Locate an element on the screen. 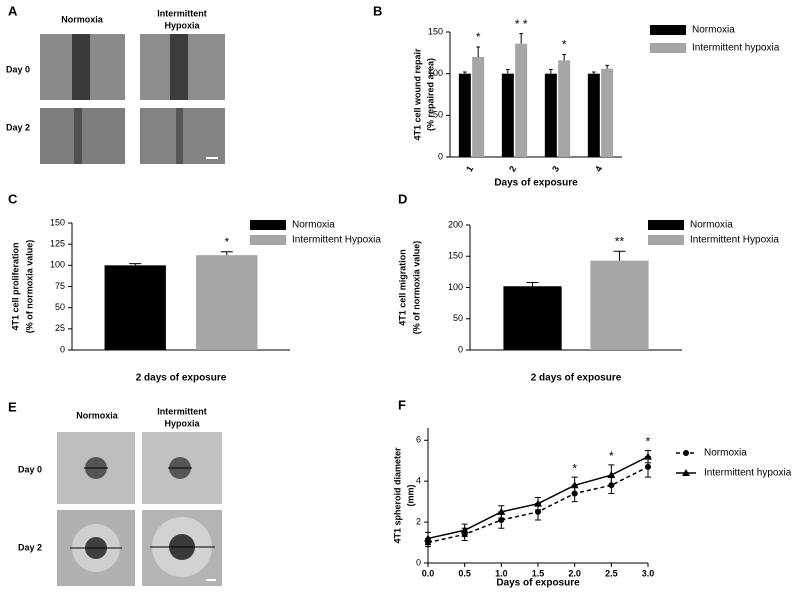 This screenshot has height=596, width=793. micrograph is located at coordinates (82, 136).